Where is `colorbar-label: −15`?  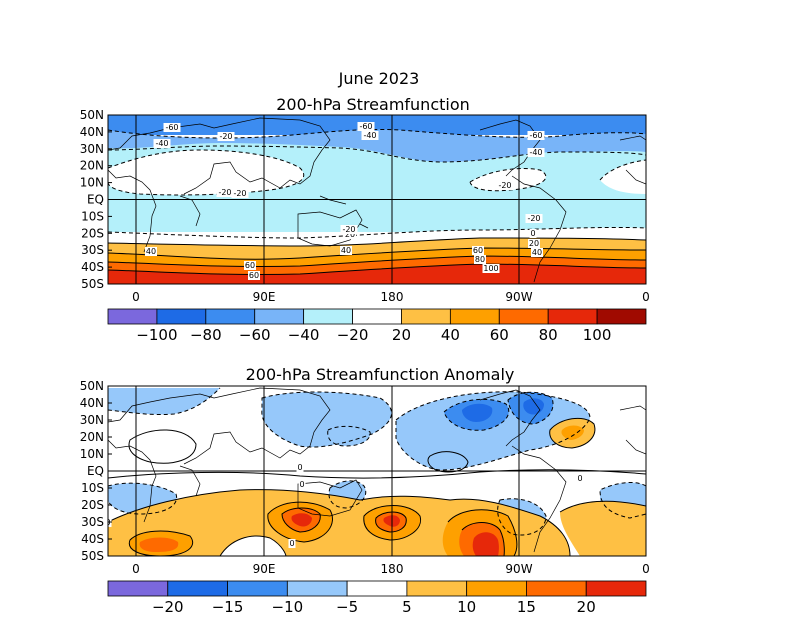 colorbar-label: −15 is located at coordinates (228, 607).